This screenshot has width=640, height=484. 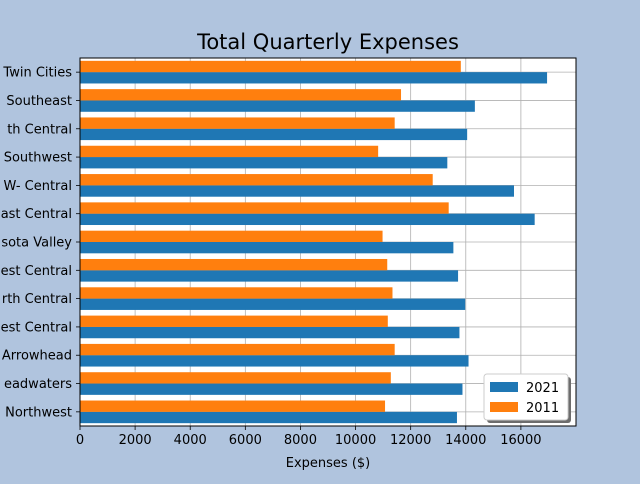 I want to click on y-tick-label: Northwest, so click(x=38, y=412).